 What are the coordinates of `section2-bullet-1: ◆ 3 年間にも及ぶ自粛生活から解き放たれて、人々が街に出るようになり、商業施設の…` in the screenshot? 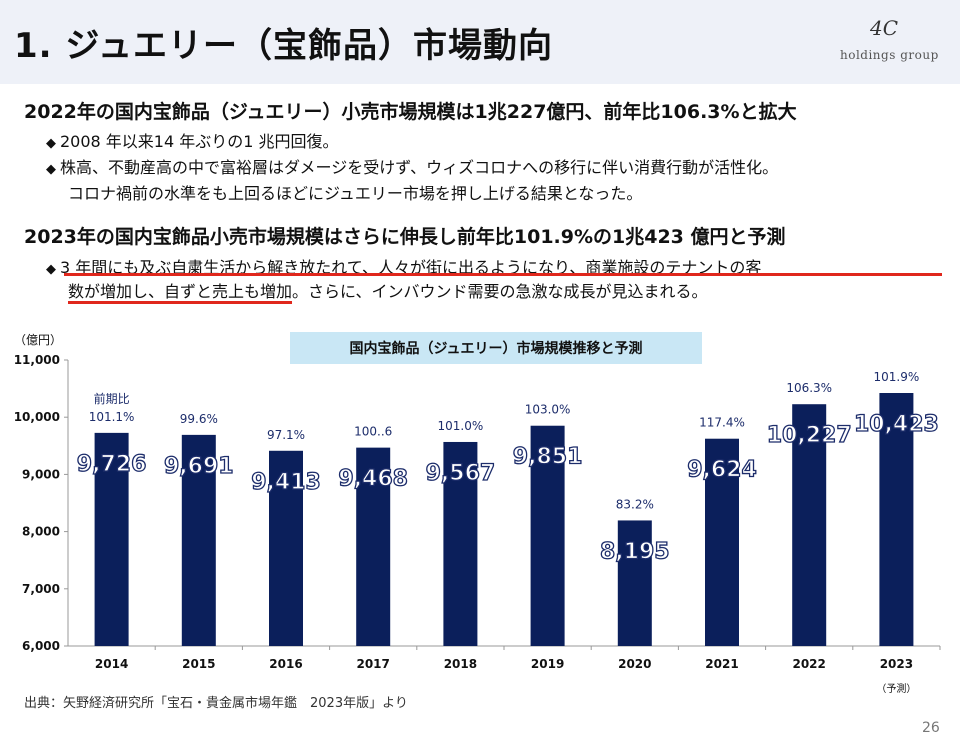 It's located at (403, 266).